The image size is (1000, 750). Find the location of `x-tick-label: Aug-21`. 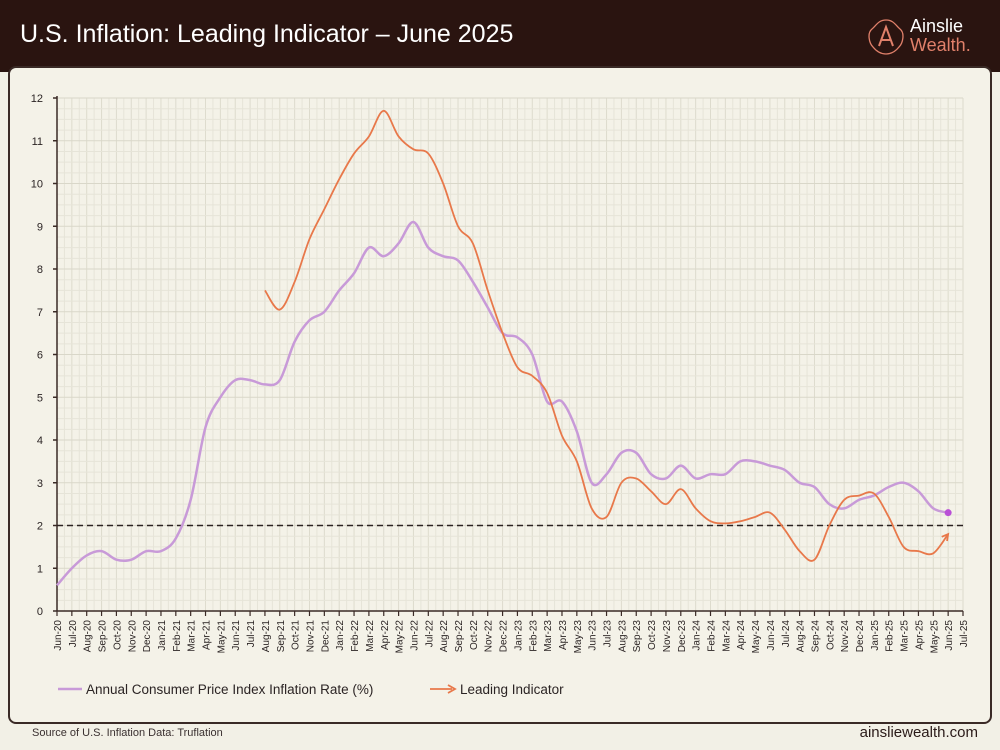

x-tick-label: Aug-21 is located at coordinates (266, 636).